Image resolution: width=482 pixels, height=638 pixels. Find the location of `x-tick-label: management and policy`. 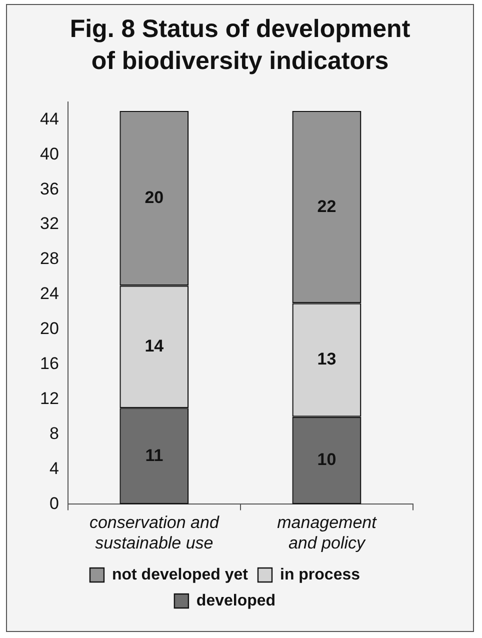

x-tick-label: management and policy is located at coordinates (327, 533).